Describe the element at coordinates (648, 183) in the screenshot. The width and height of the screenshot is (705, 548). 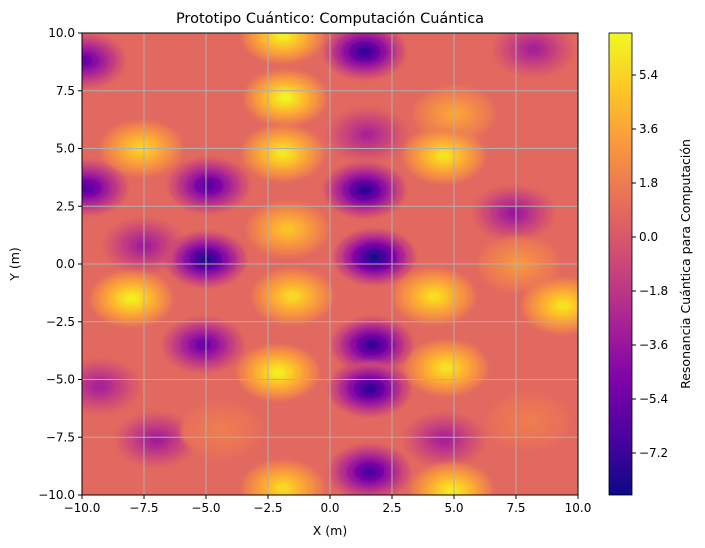
I see `colorbar-tick-label: 1.8` at that location.